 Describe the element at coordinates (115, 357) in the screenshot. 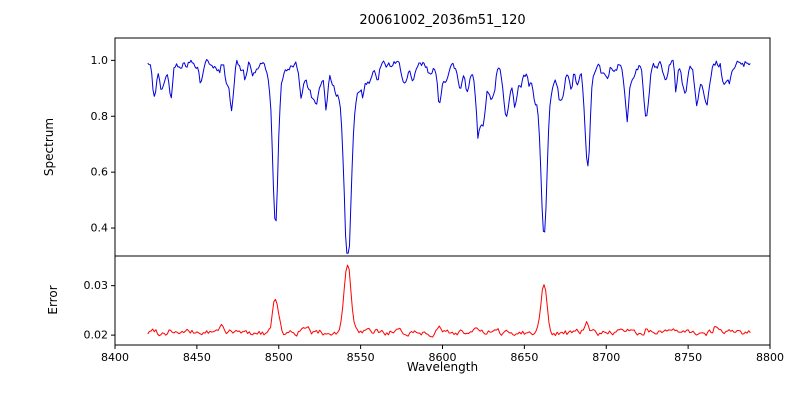

I see `x-tick-label: 8400` at that location.